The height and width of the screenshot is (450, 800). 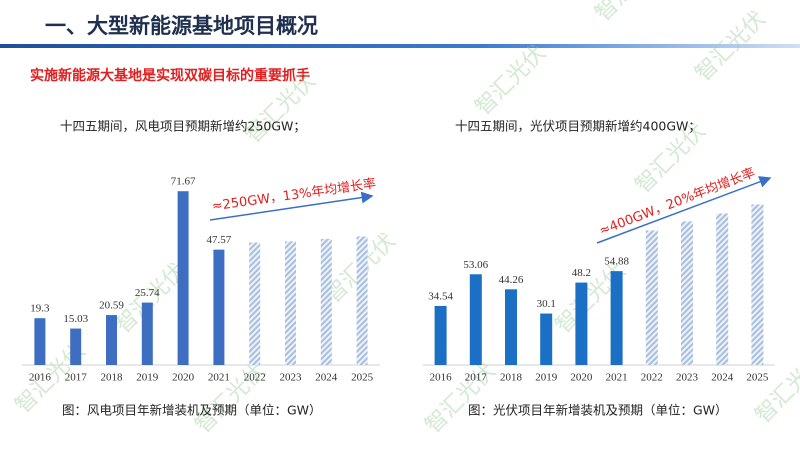 What do you see at coordinates (183, 126) in the screenshot?
I see `chart-note: 十四五期间，风电项目预期新增约250GW；` at bounding box center [183, 126].